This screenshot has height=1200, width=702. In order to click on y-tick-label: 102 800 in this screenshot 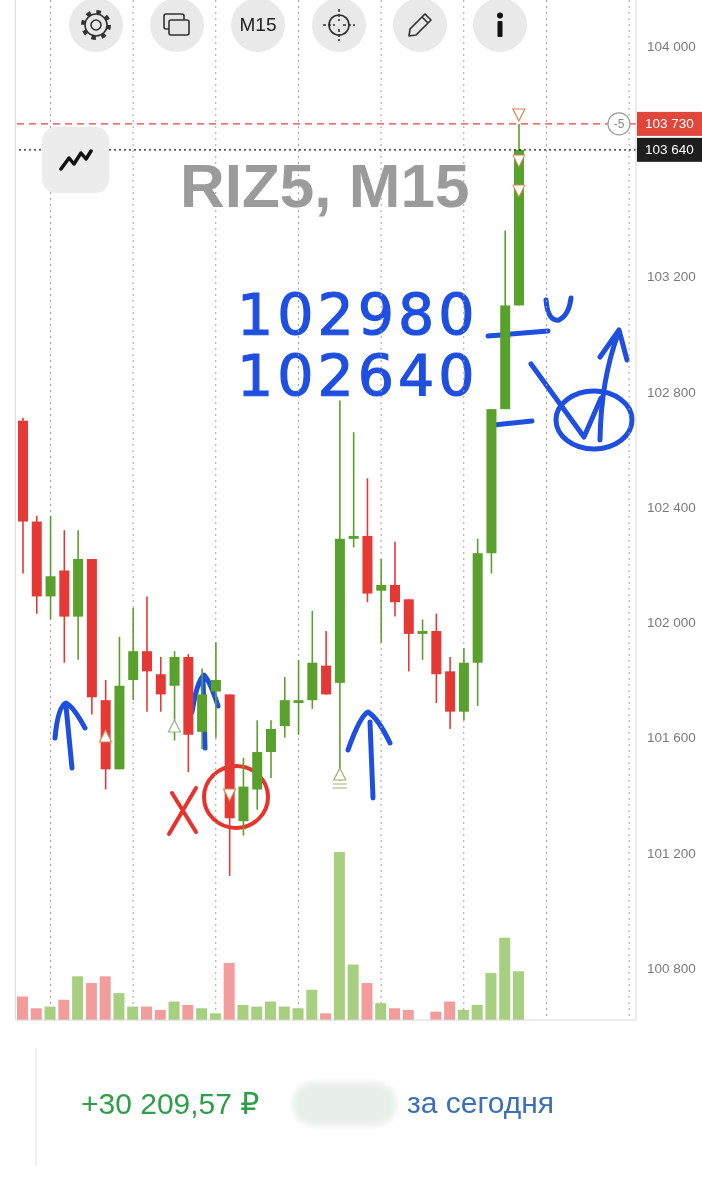, I will do `click(671, 392)`.